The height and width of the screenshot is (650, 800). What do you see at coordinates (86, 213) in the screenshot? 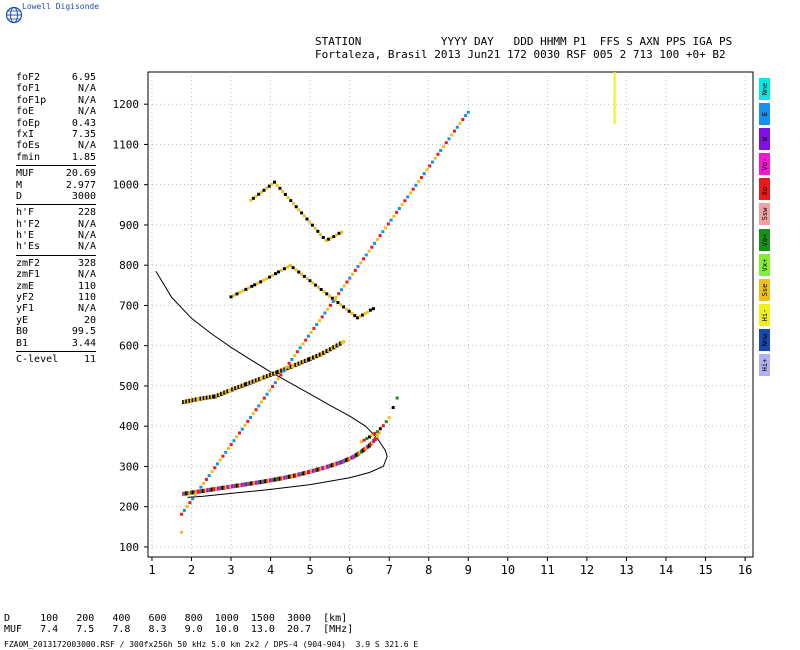
I see `param-value: 228` at bounding box center [86, 213].